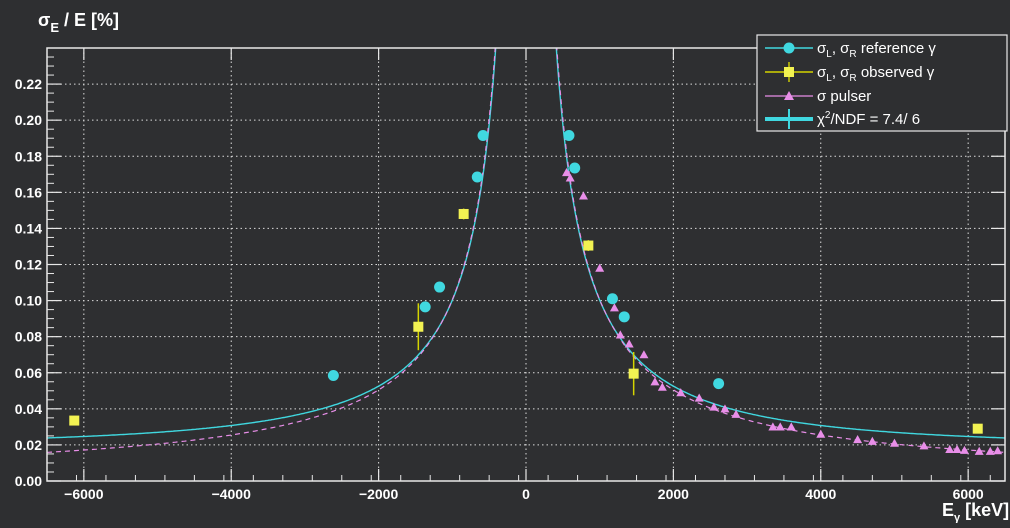 Image resolution: width=1010 pixels, height=528 pixels. Describe the element at coordinates (28, 373) in the screenshot. I see `y-tick-label: 0.06` at that location.